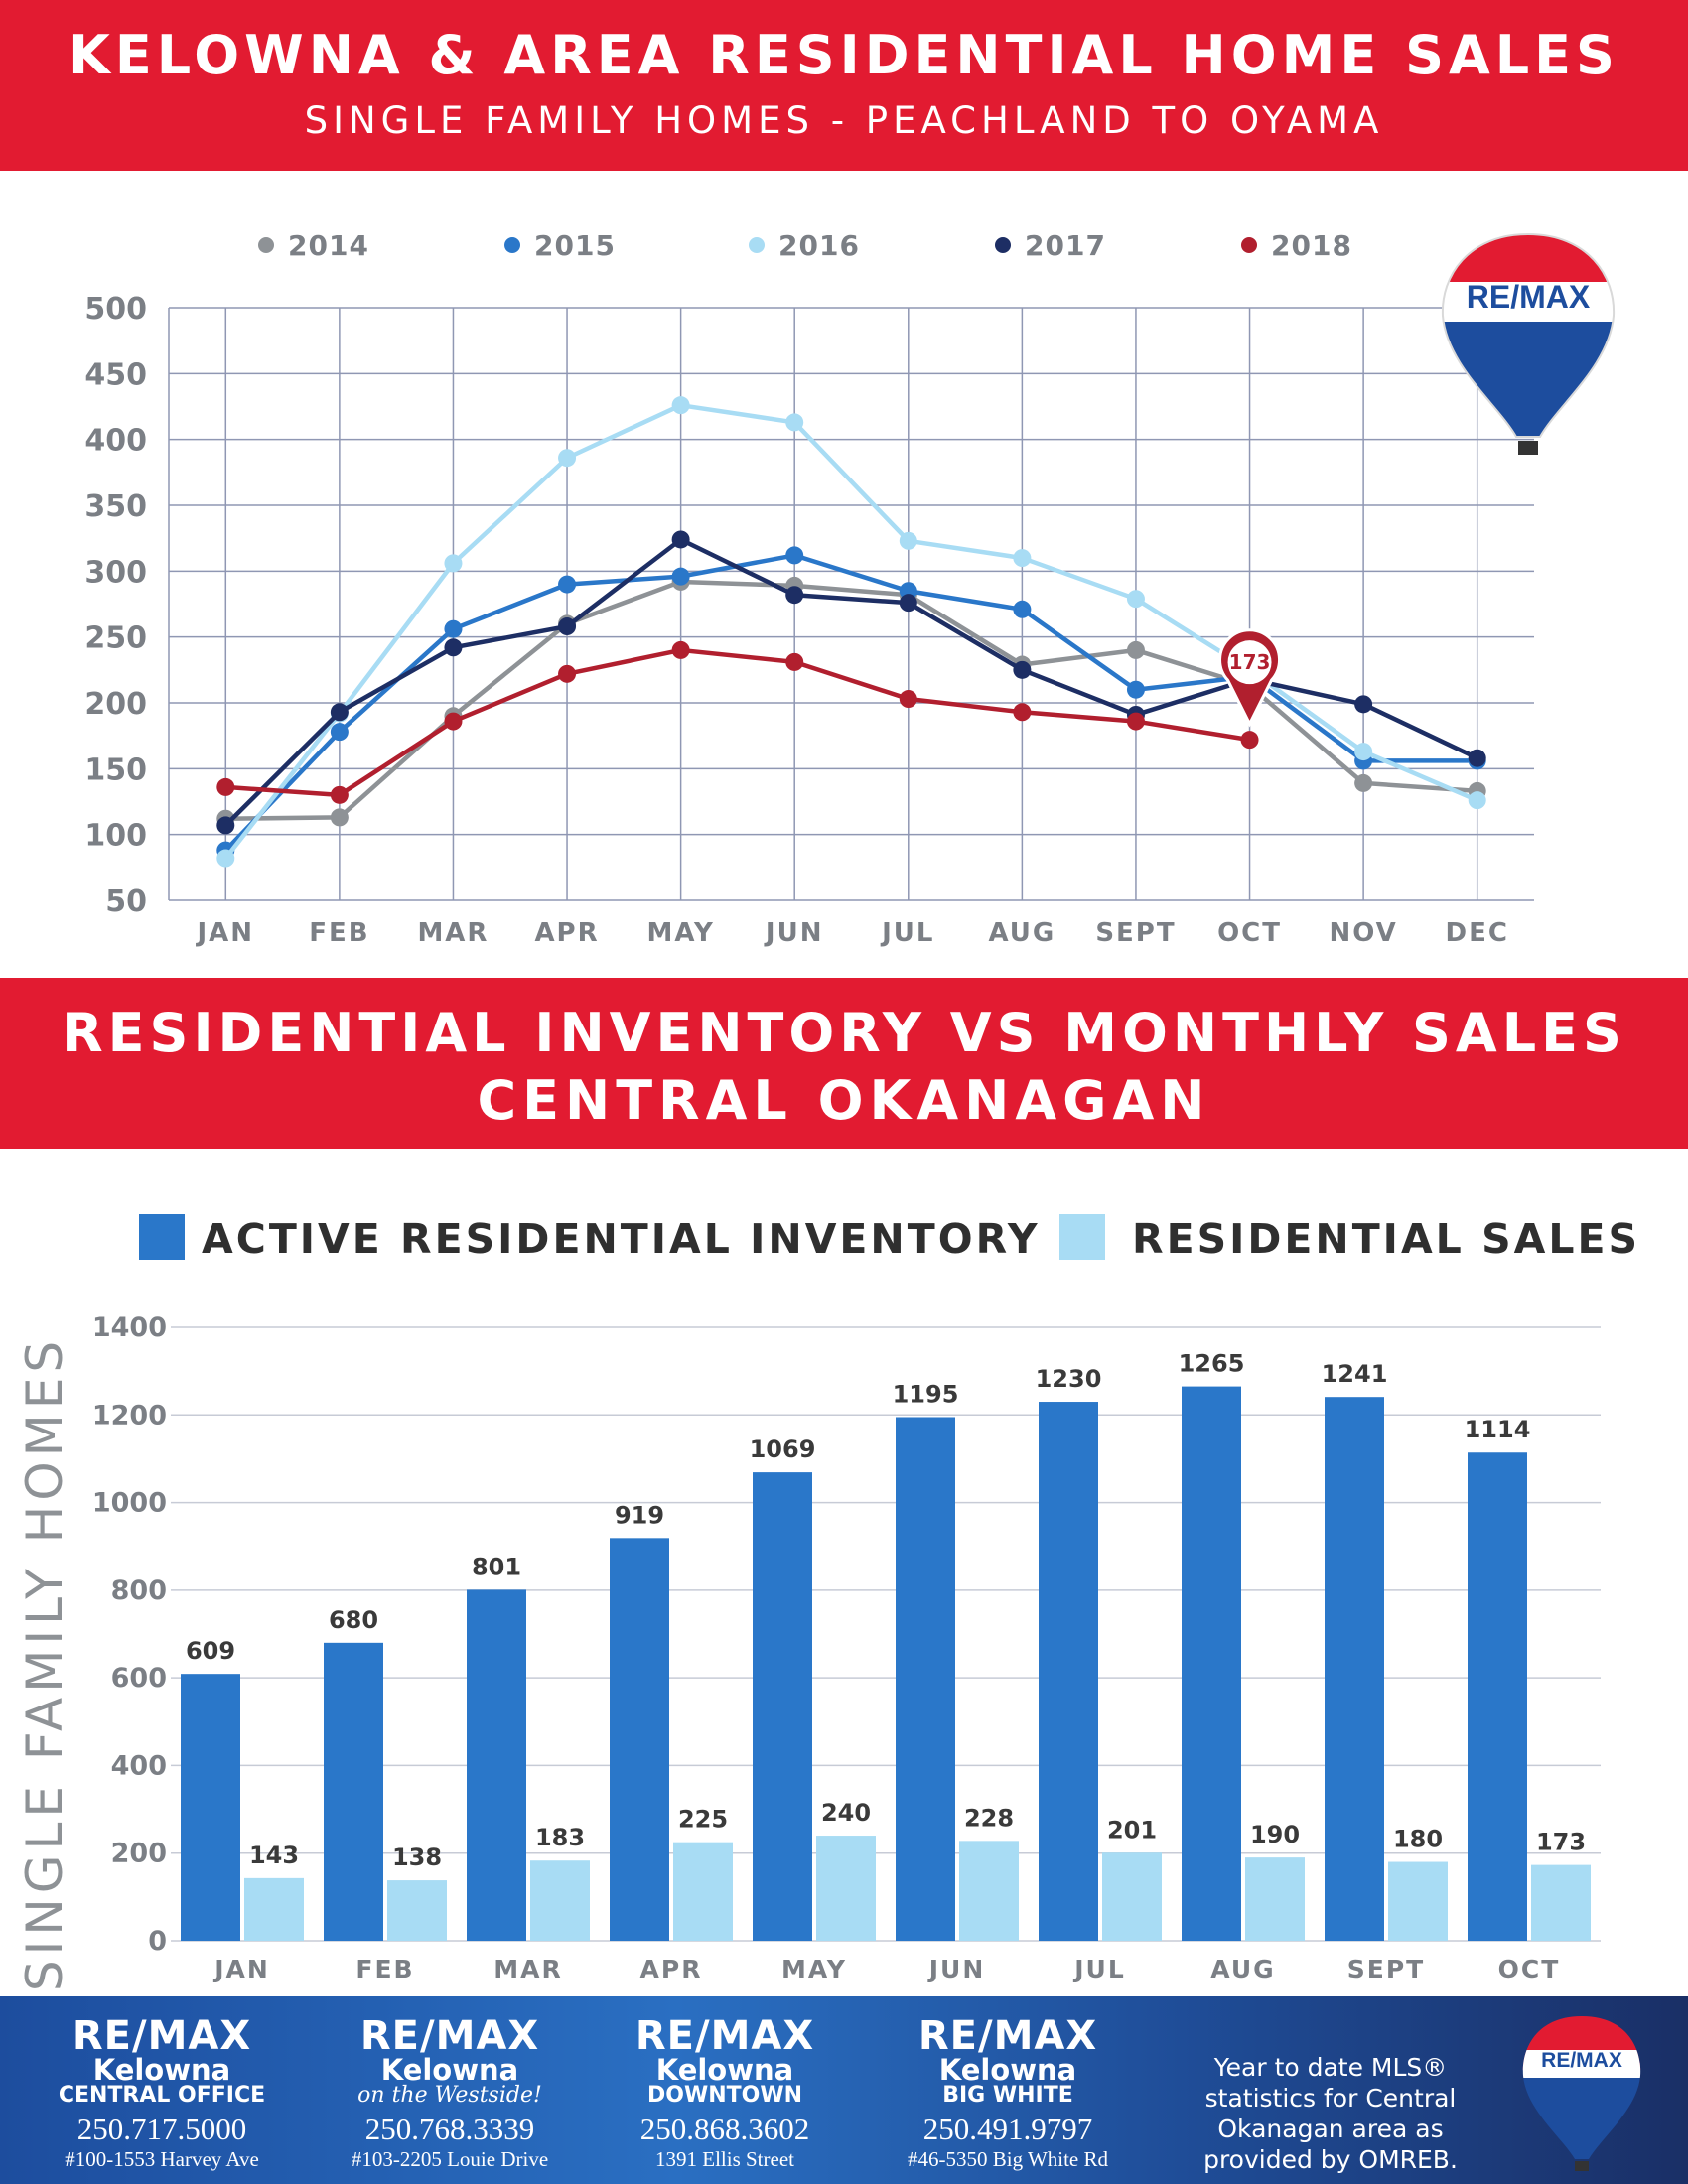  I want to click on office-city: Kelowna, so click(449, 2070).